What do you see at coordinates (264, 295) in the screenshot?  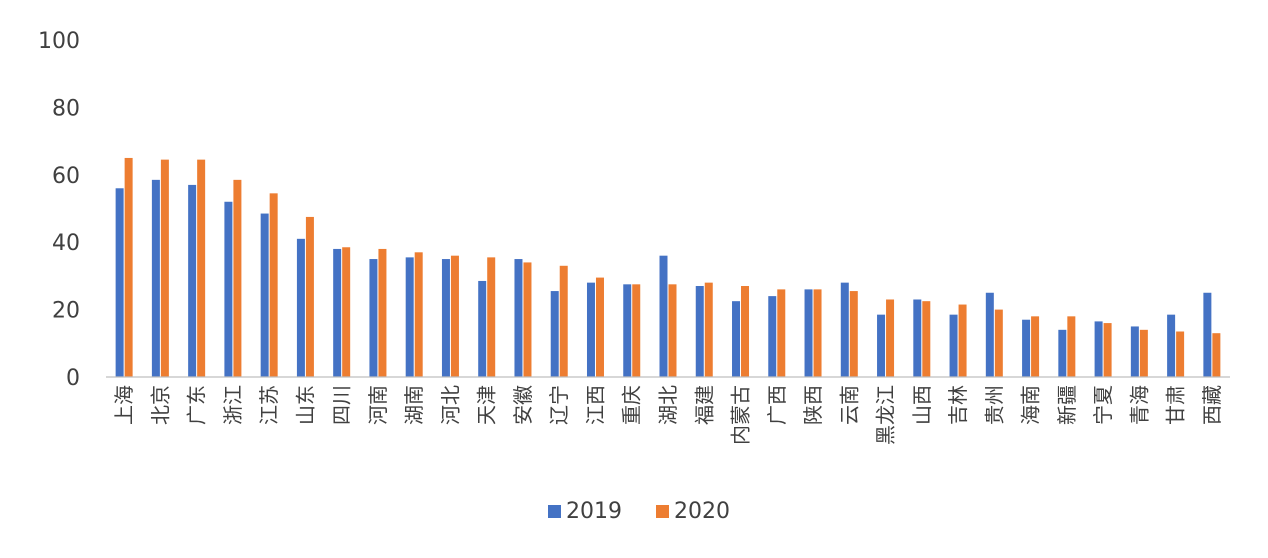 I see `bar-2019-江苏` at bounding box center [264, 295].